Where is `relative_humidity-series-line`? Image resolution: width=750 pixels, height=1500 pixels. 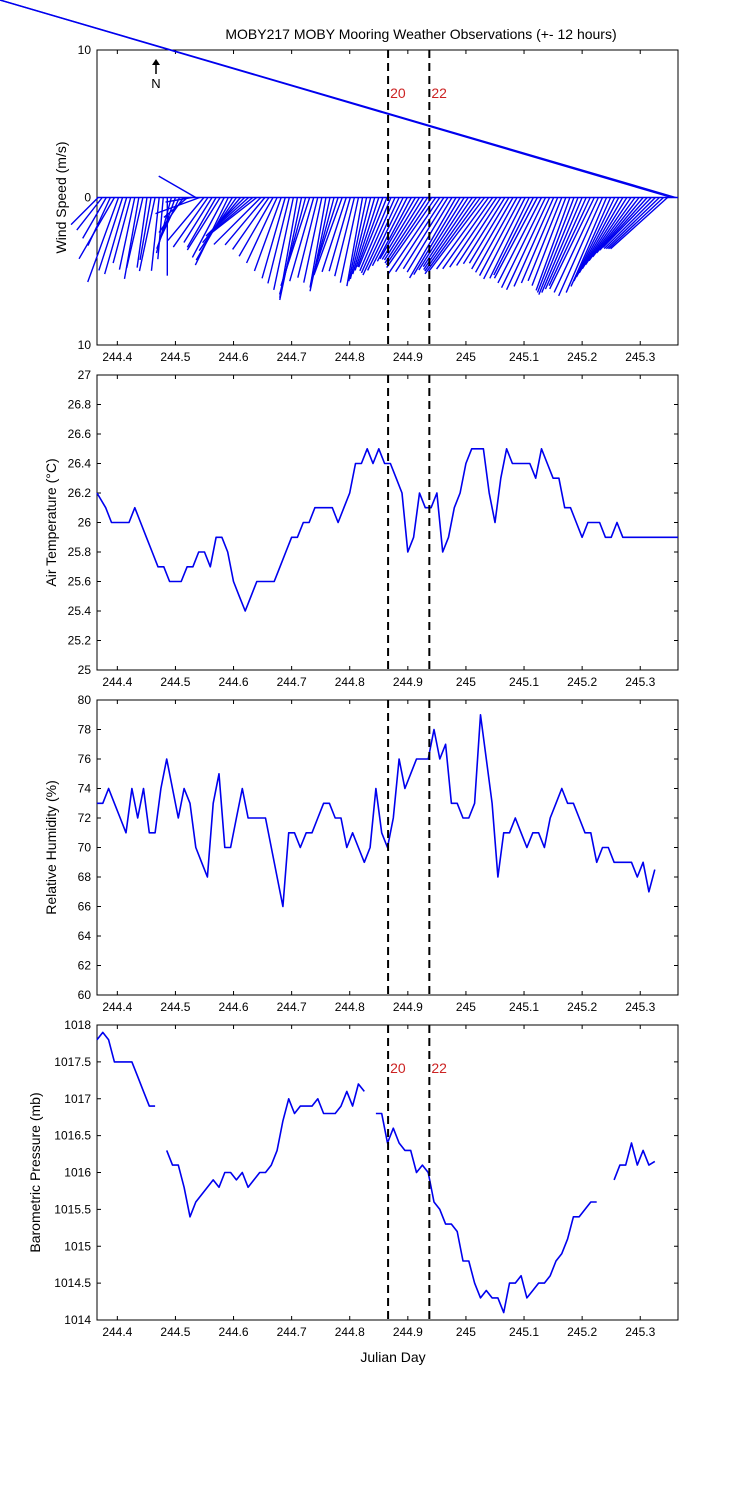 relative_humidity-series-line is located at coordinates (376, 811).